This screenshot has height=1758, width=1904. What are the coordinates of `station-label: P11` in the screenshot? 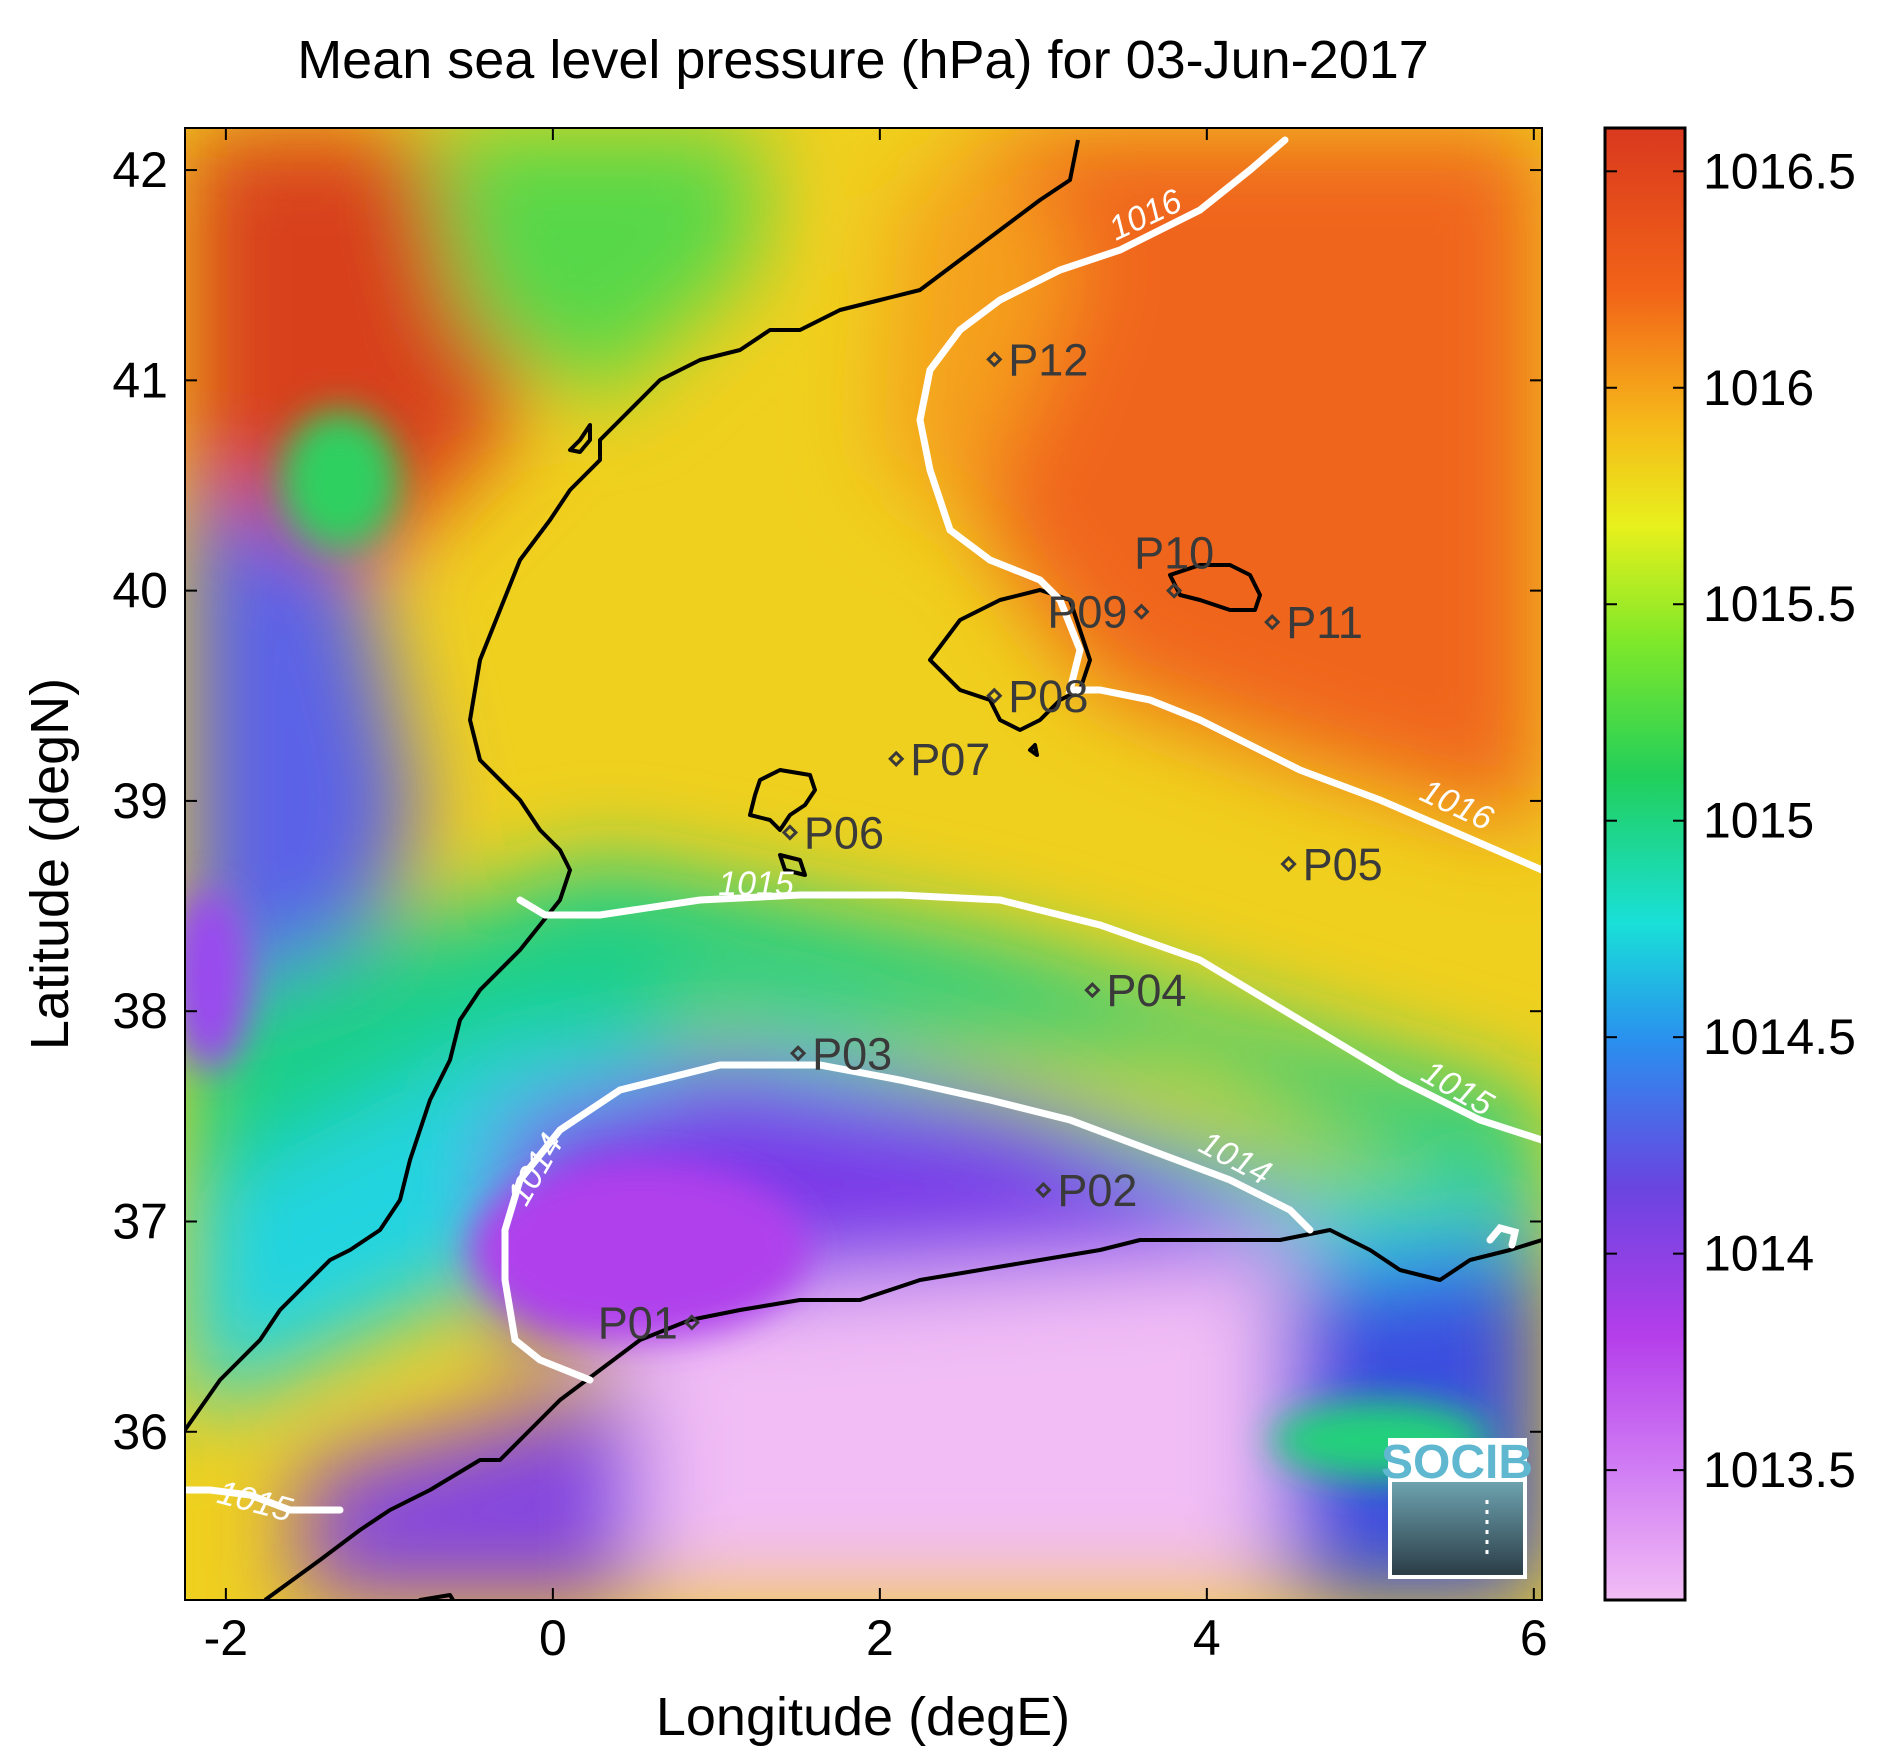 It's located at (1324, 622).